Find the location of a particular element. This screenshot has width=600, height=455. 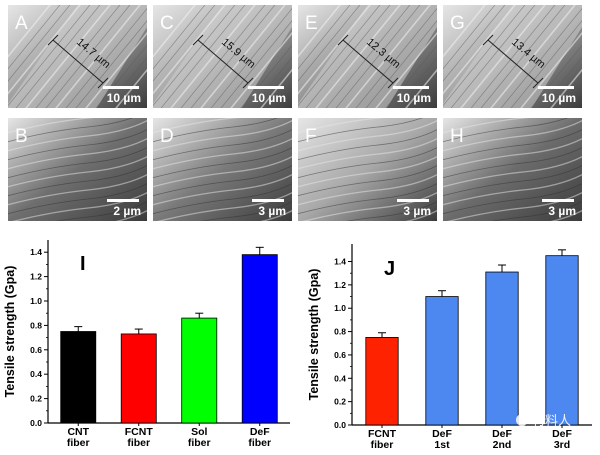

panel-letter: F is located at coordinates (311, 136).